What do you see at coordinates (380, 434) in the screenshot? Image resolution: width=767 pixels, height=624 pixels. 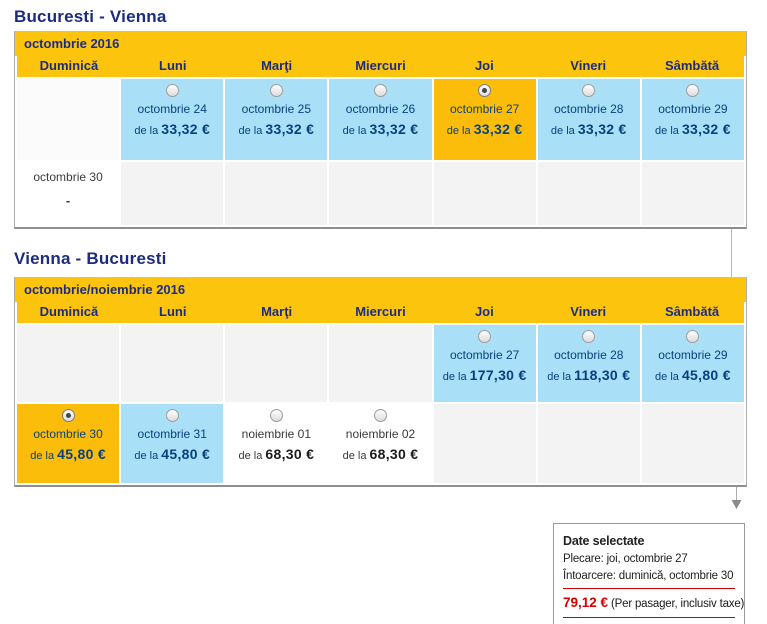 I see `fare-date: noiembrie 02` at bounding box center [380, 434].